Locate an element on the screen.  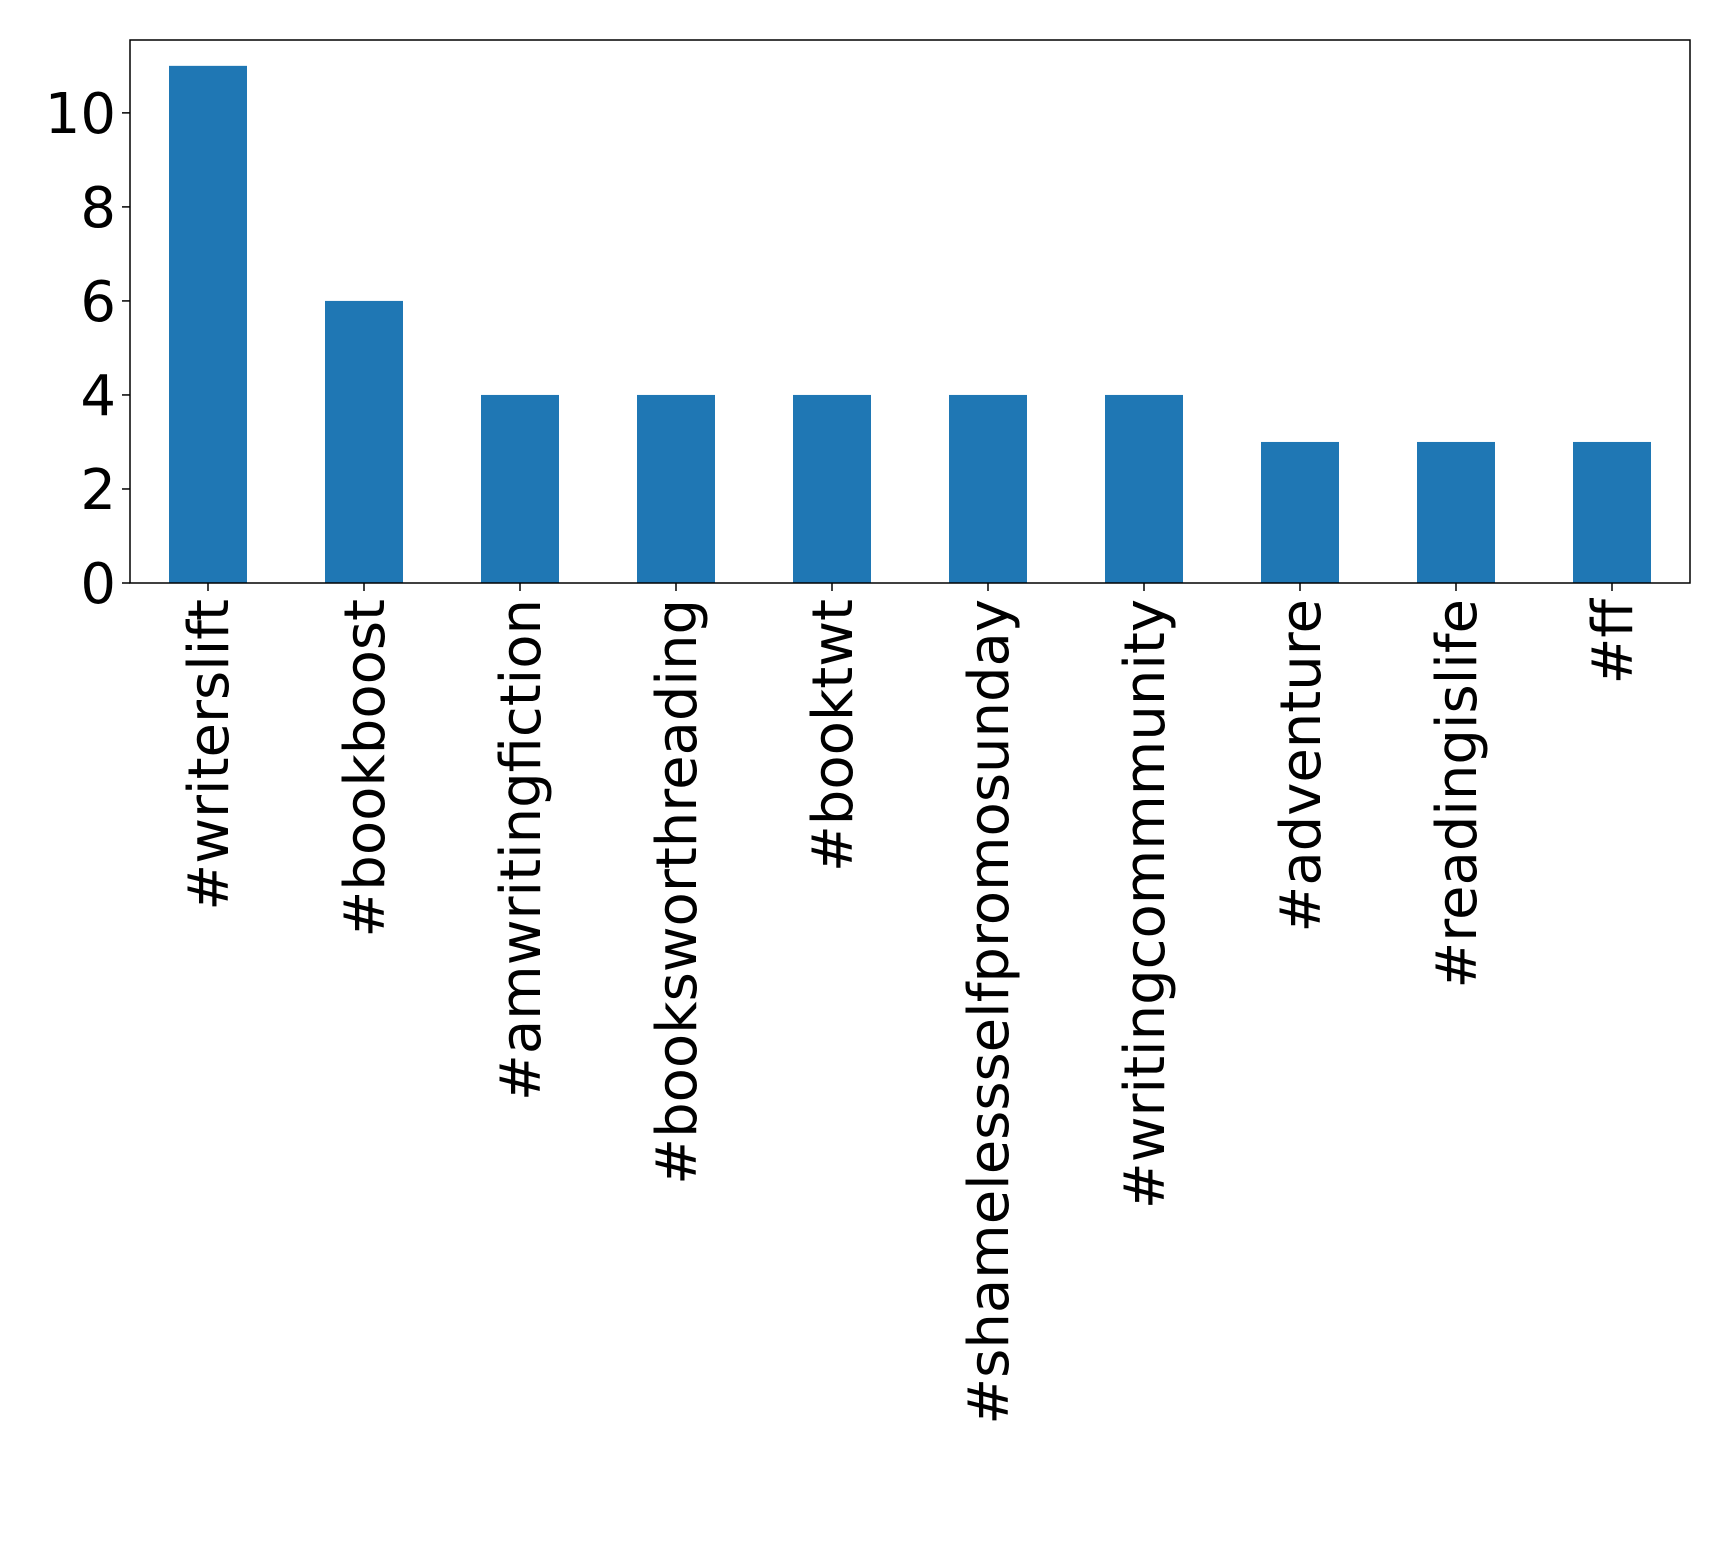
y-tick-label: 10 is located at coordinates (80, 114).